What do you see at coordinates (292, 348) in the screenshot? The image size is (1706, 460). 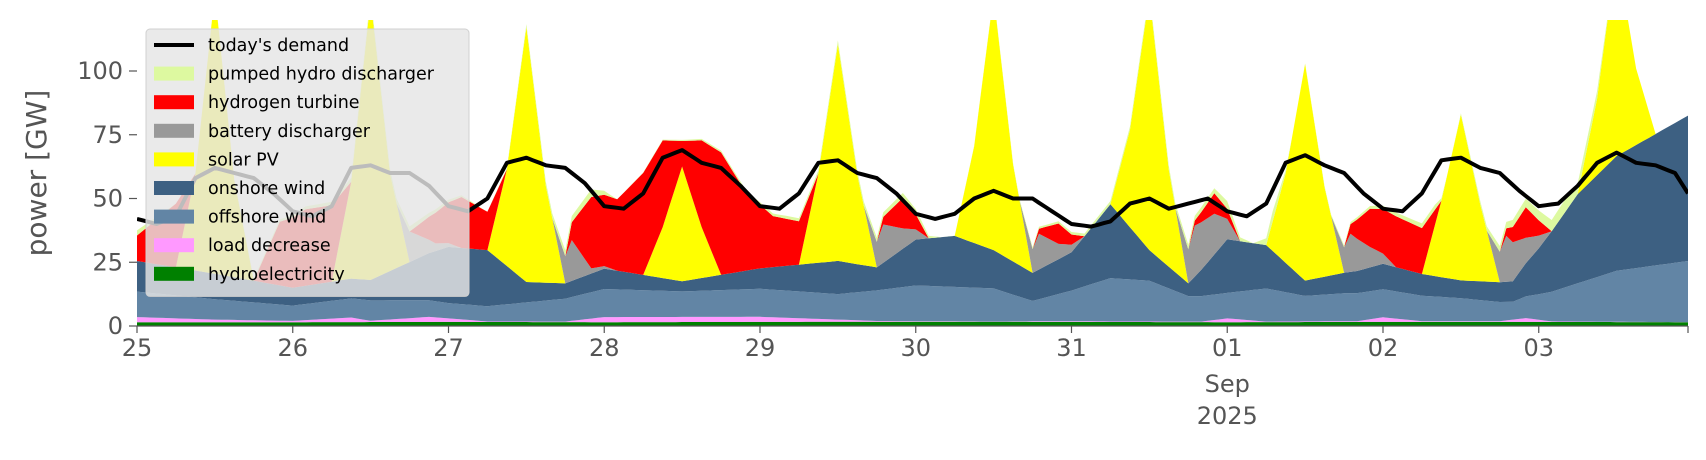 I see `x-tick-label: 26` at bounding box center [292, 348].